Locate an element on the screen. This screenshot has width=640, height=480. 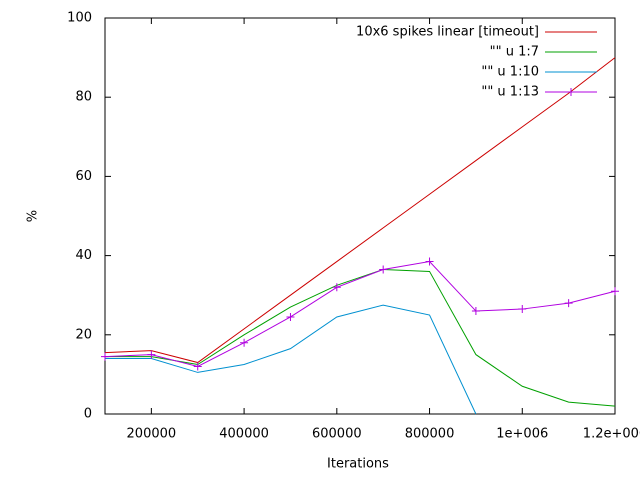
x-tick-label: 400000 is located at coordinates (244, 434).